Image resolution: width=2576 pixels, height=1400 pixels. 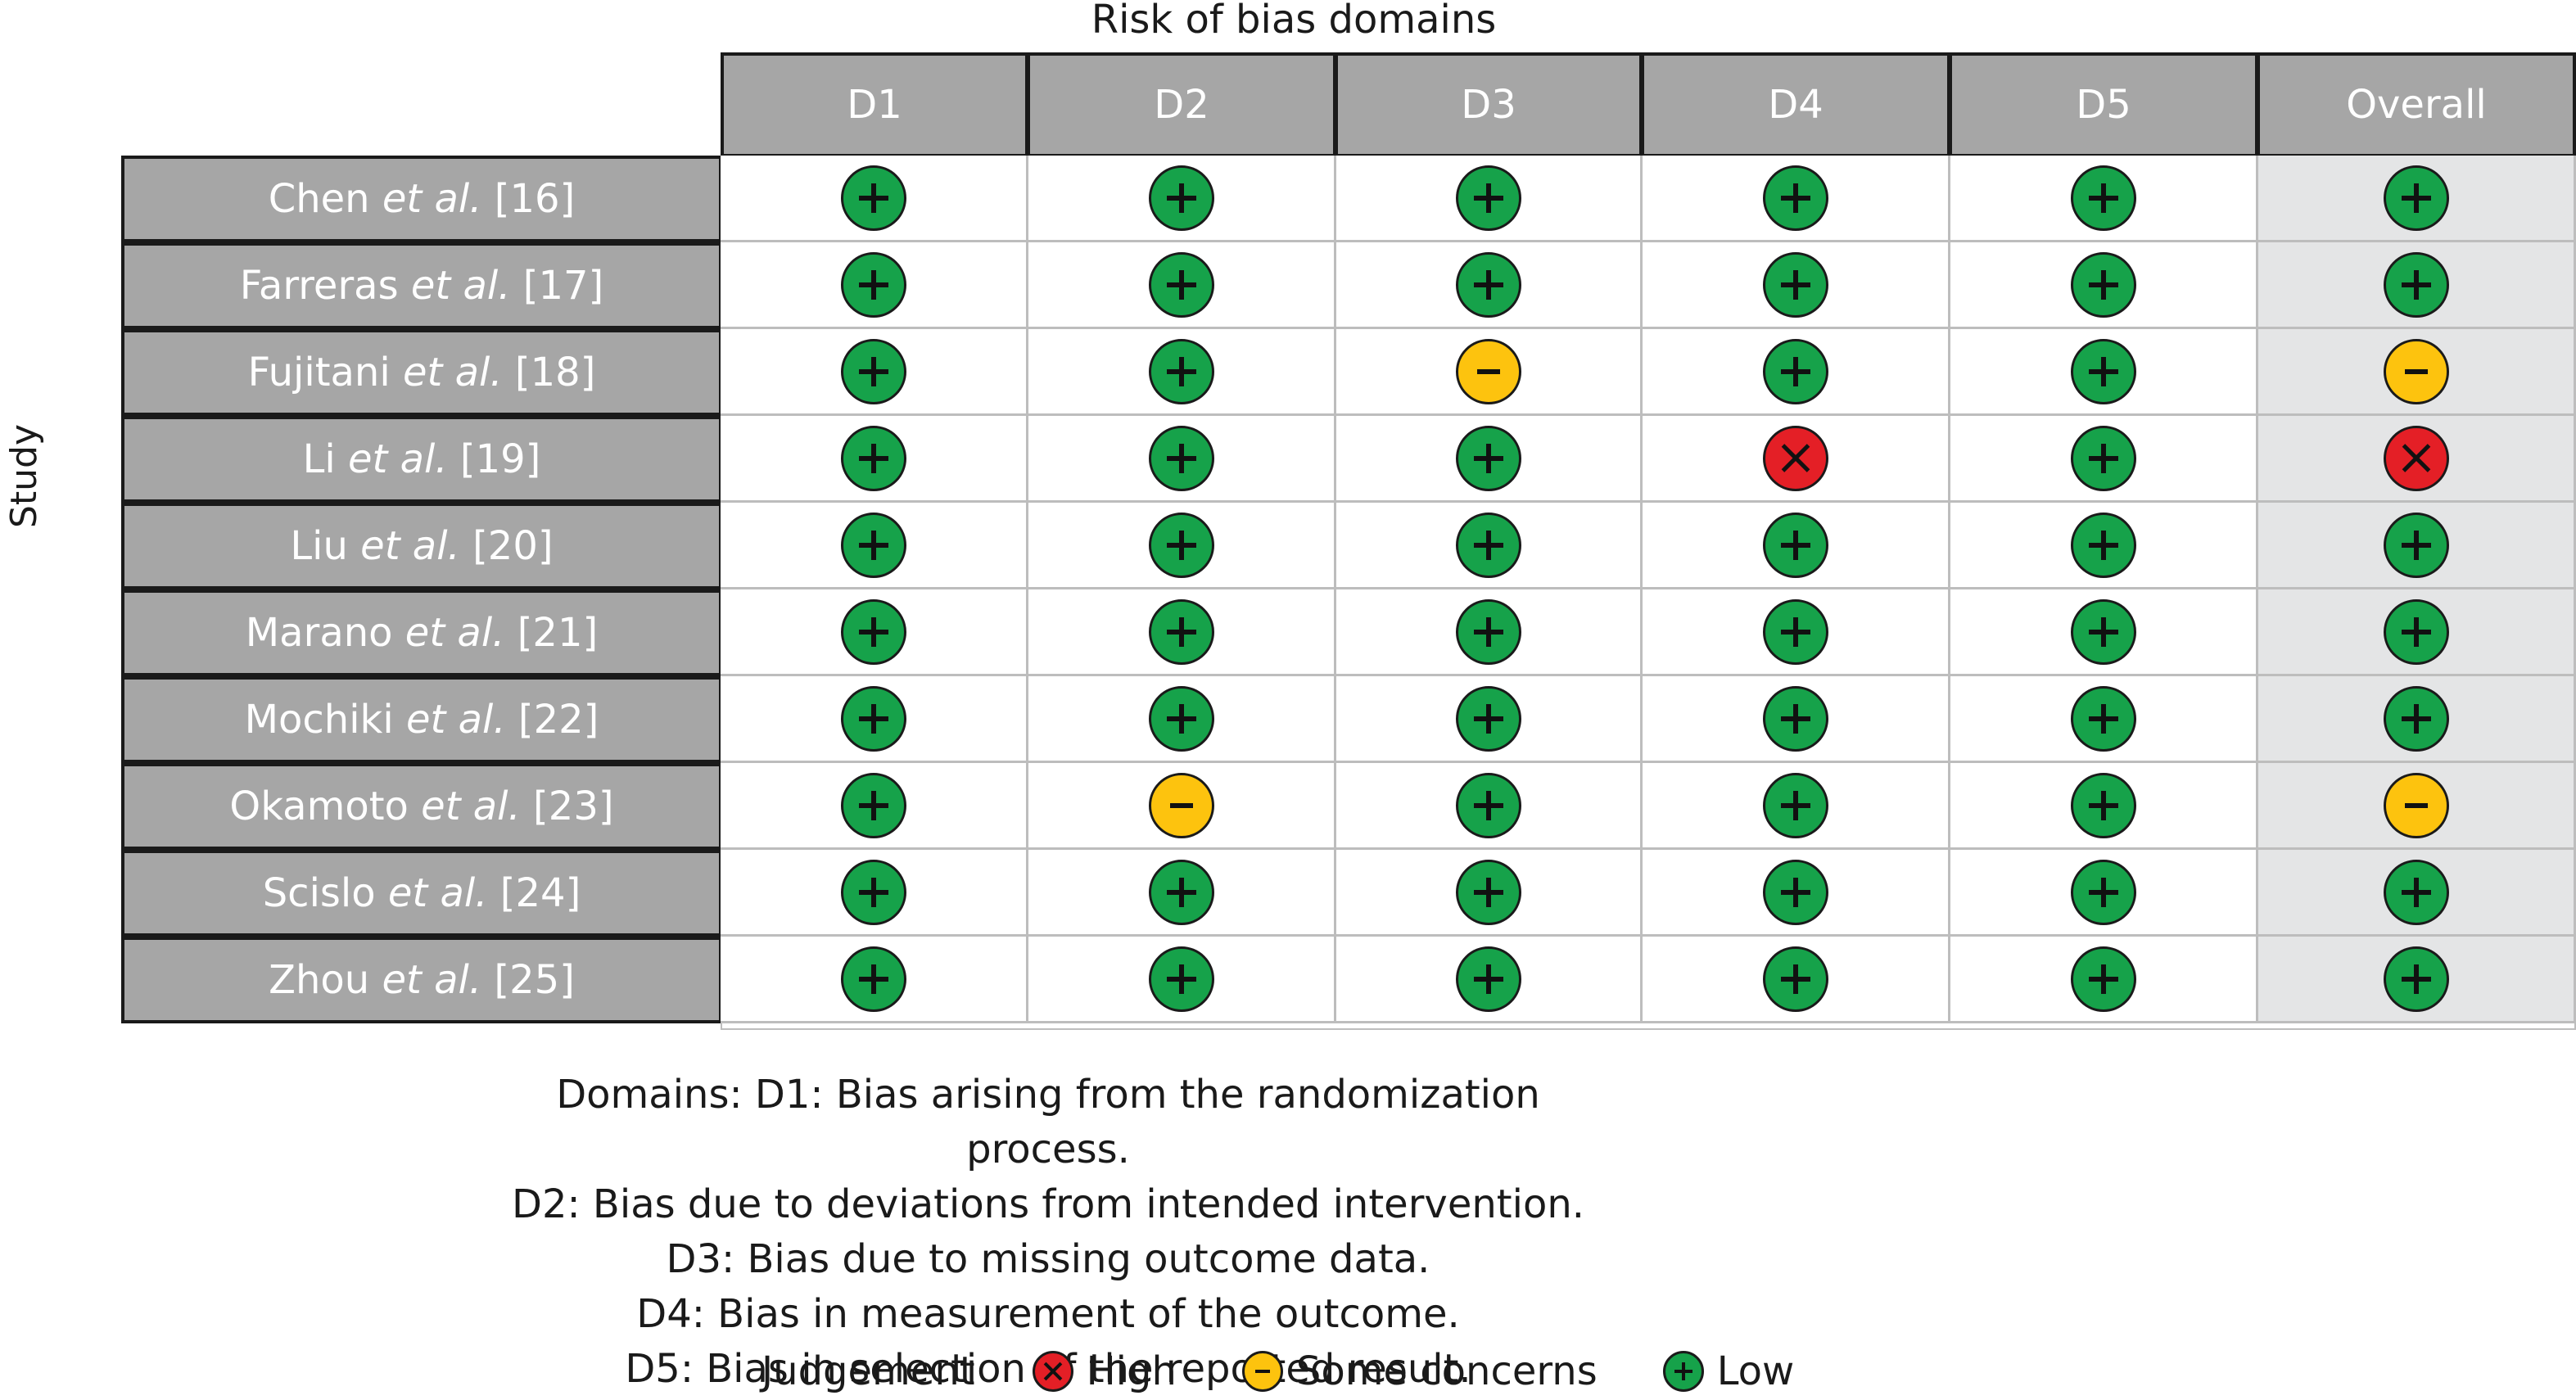 What do you see at coordinates (2103, 104) in the screenshot?
I see `domain-header-d5: D5` at bounding box center [2103, 104].